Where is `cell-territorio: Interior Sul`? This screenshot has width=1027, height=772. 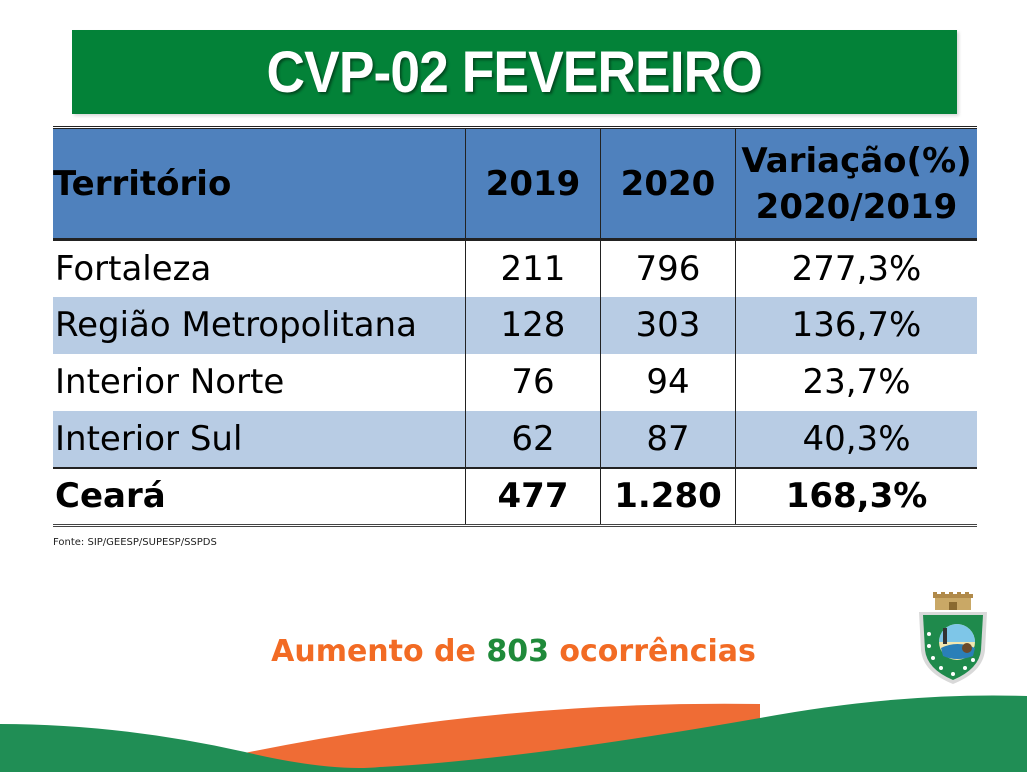 cell-territorio: Interior Sul is located at coordinates (259, 439).